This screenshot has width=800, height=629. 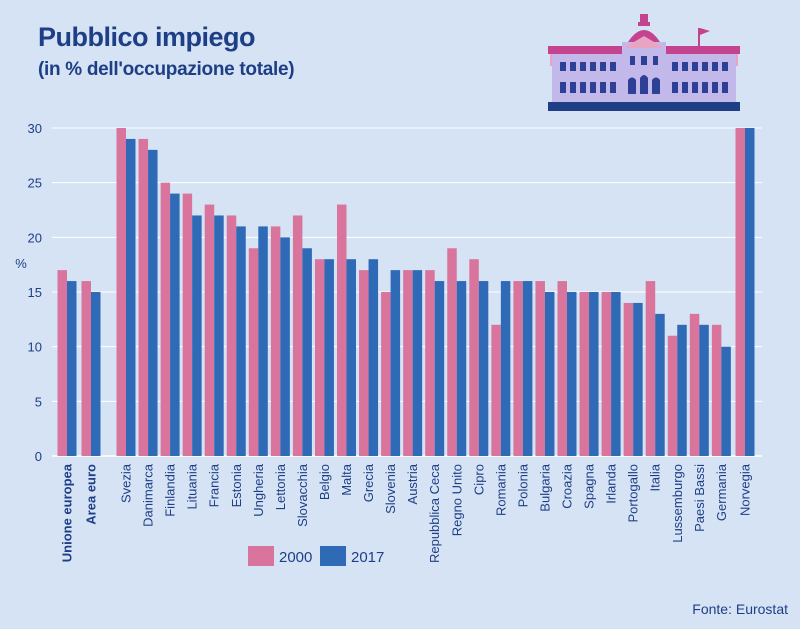 What do you see at coordinates (261, 556) in the screenshot?
I see `legend-swatch-2000` at bounding box center [261, 556].